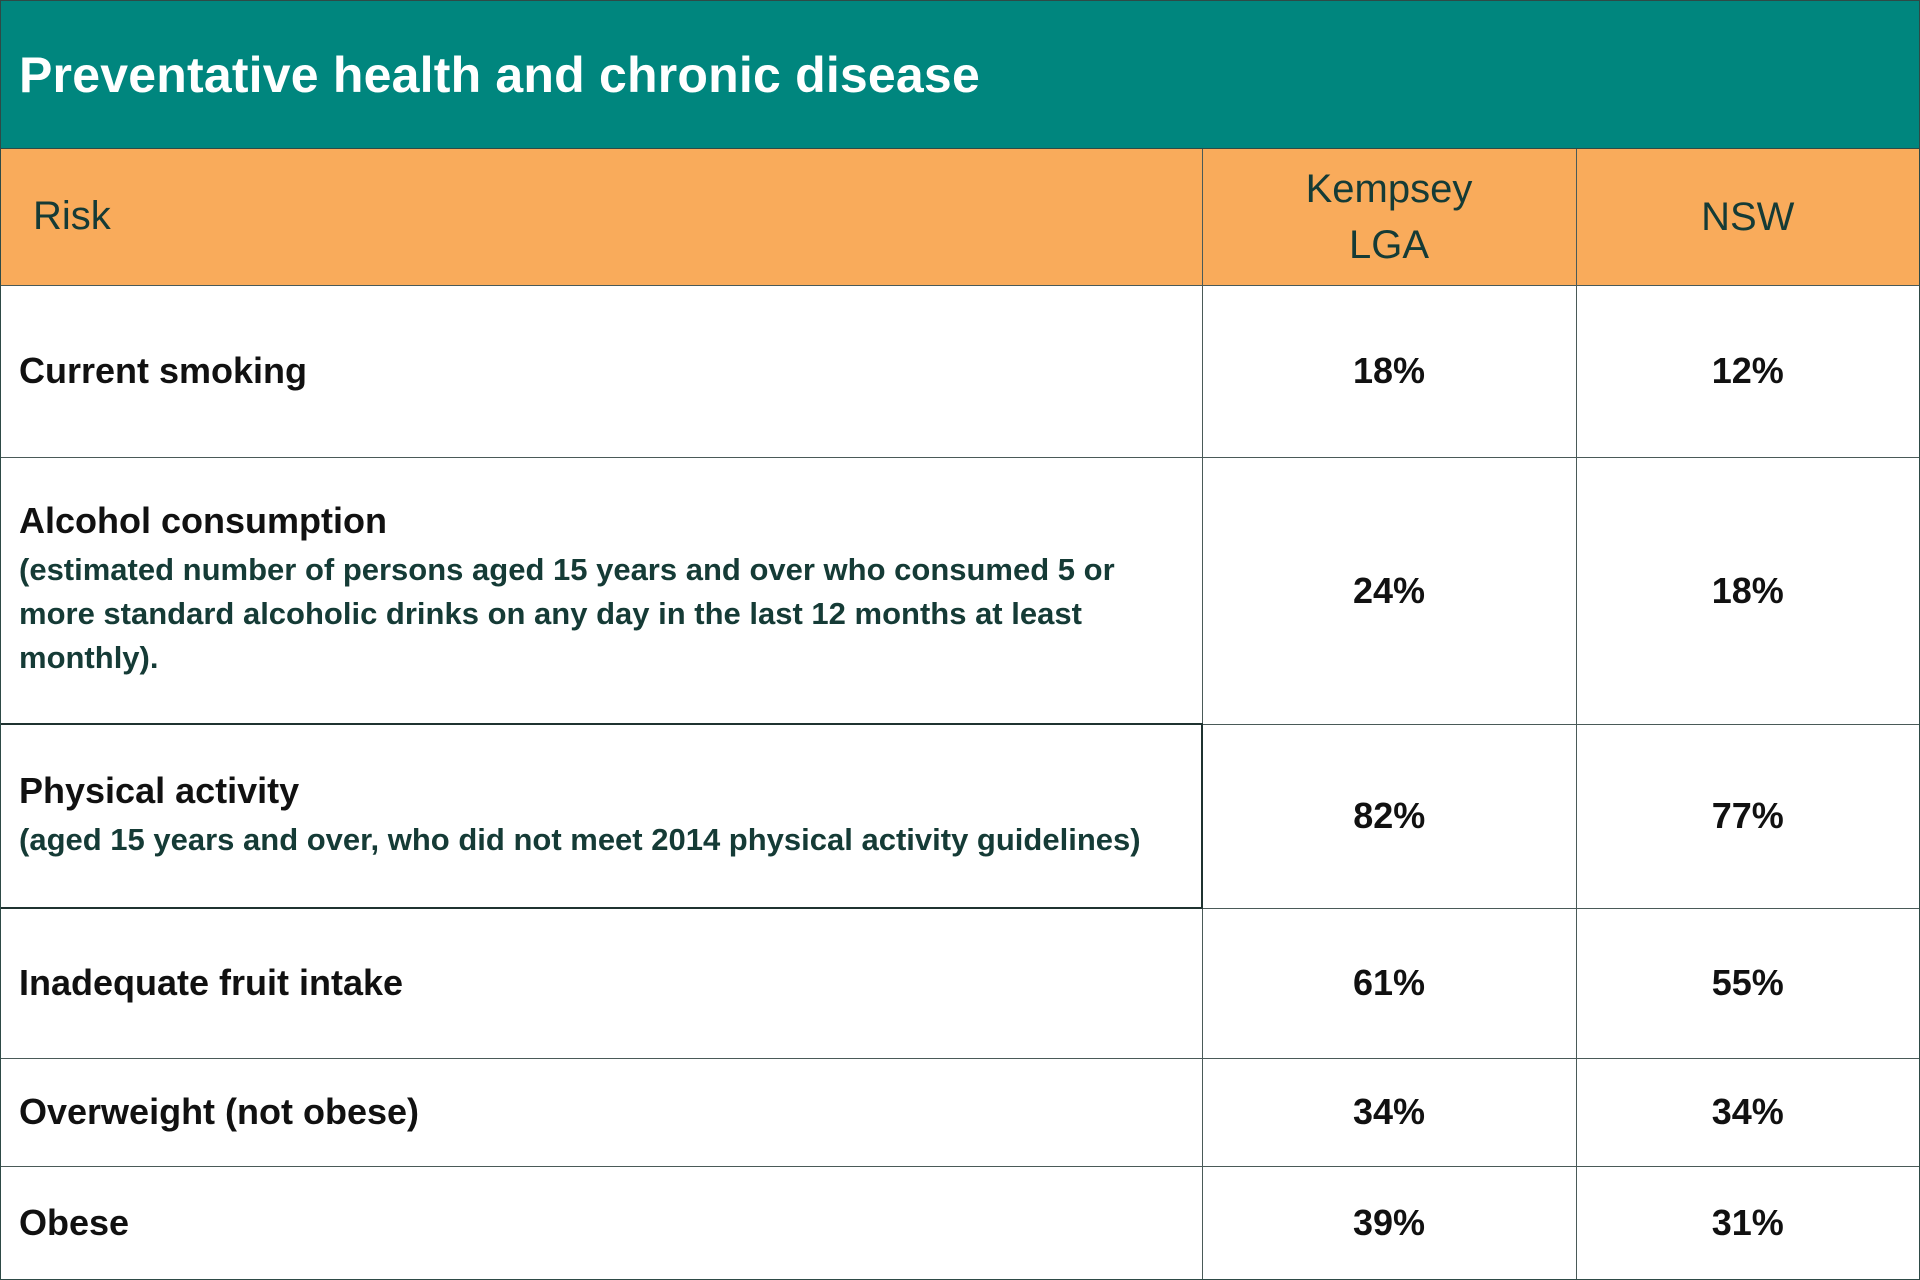  I want to click on table-row: Obese 39% 31%, so click(960, 1222).